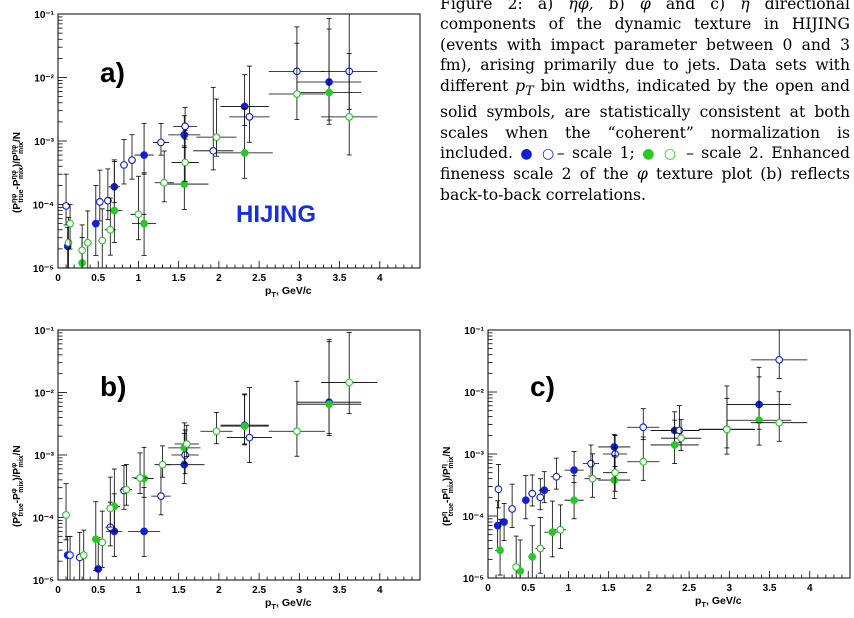 The width and height of the screenshot is (854, 618). Describe the element at coordinates (44, 456) in the screenshot. I see `y-tick-label: 10⁻³` at that location.